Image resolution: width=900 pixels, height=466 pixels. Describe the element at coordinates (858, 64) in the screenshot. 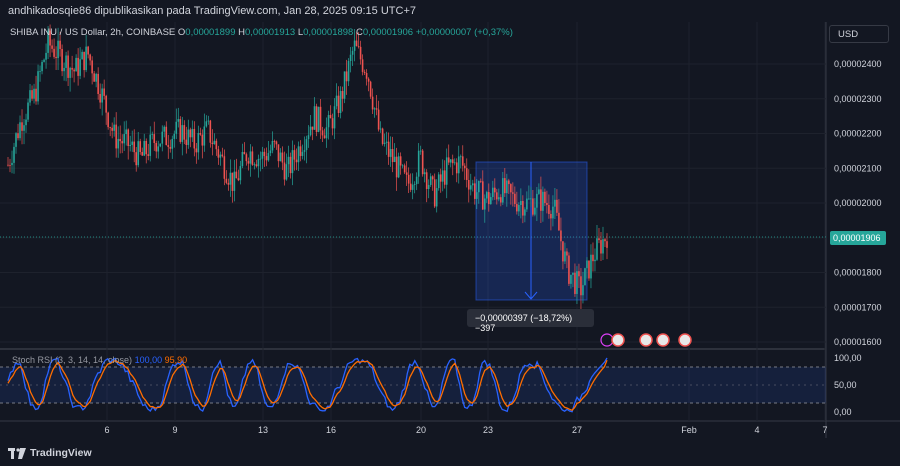

I see `price-tick: 0,00002400` at that location.